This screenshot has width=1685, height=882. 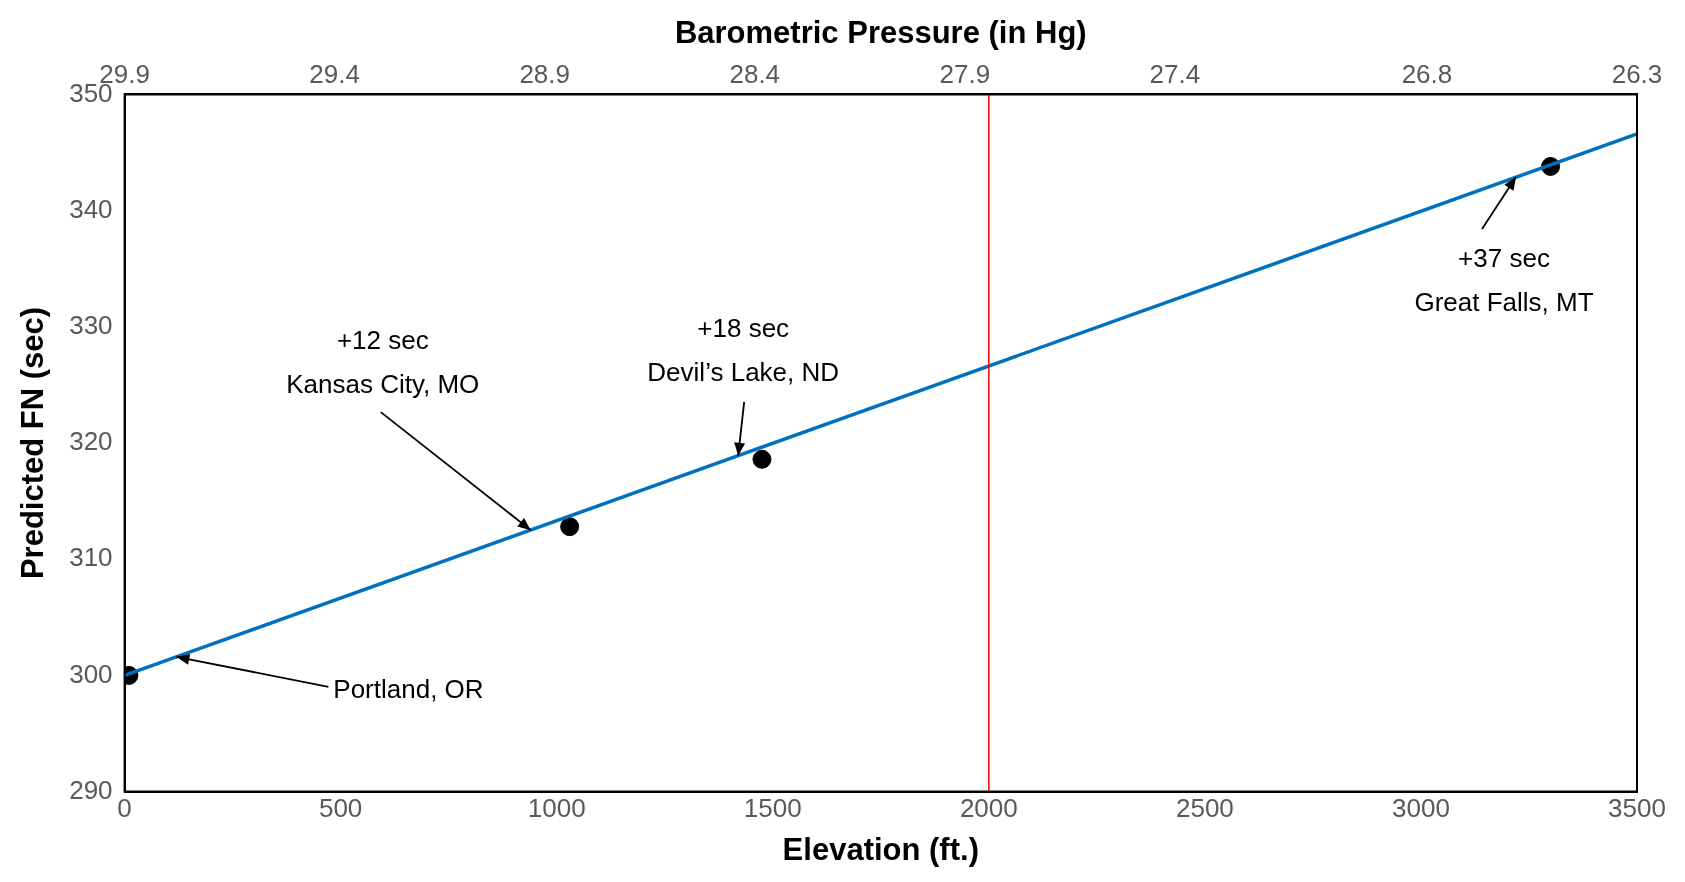 What do you see at coordinates (91, 324) in the screenshot?
I see `y-tick-label: 330` at bounding box center [91, 324].